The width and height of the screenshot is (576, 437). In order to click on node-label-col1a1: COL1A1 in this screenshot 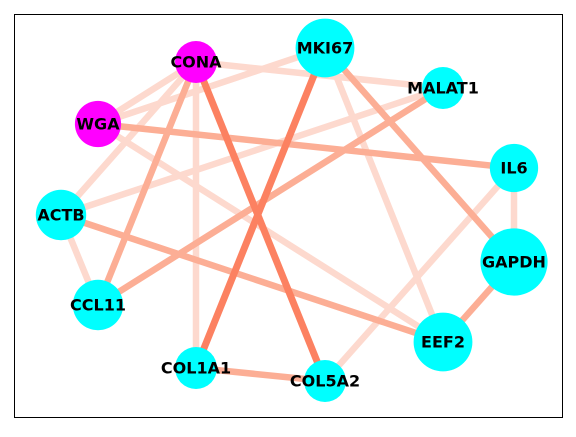, I will do `click(196, 368)`.